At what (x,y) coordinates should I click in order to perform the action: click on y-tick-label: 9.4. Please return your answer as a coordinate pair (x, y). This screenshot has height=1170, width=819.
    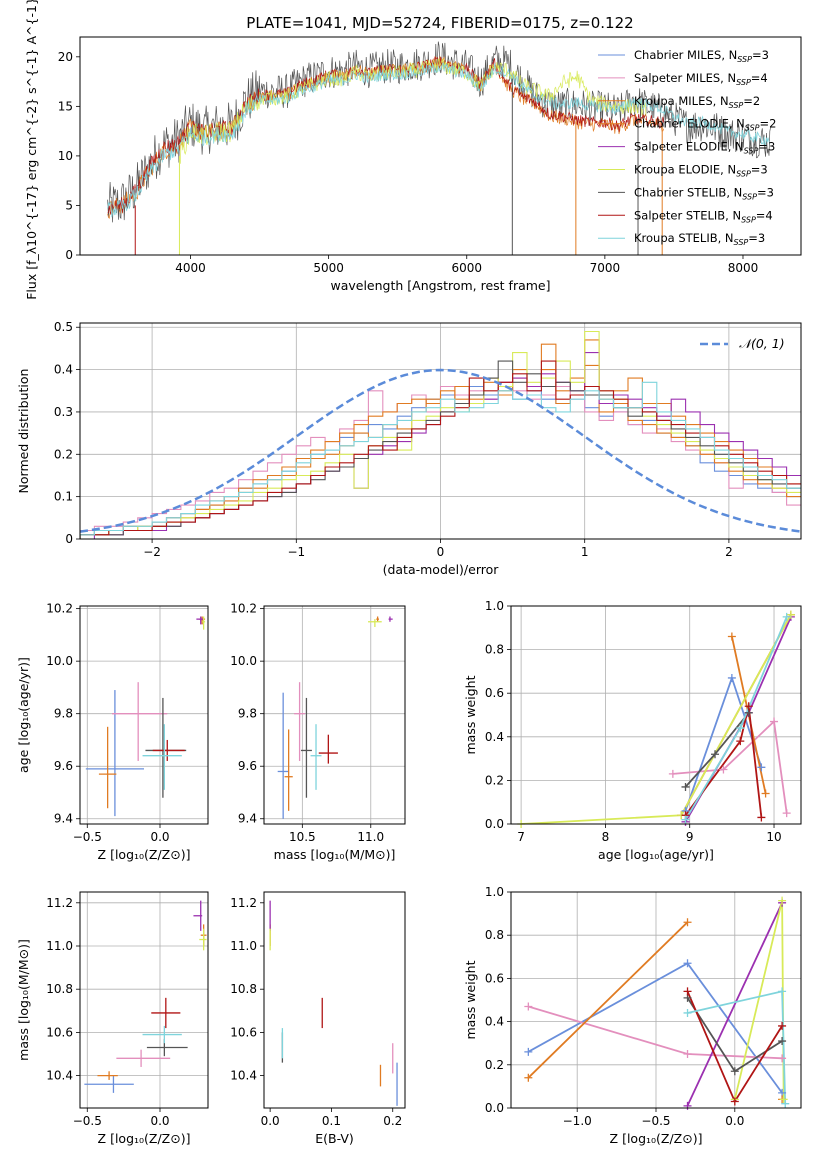
    Looking at the image, I should click on (63, 819).